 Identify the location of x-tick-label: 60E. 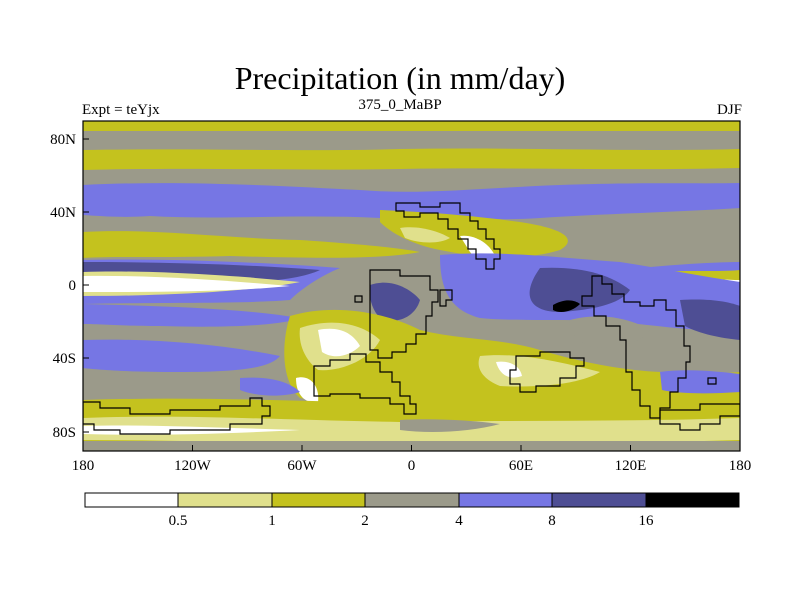
(521, 466).